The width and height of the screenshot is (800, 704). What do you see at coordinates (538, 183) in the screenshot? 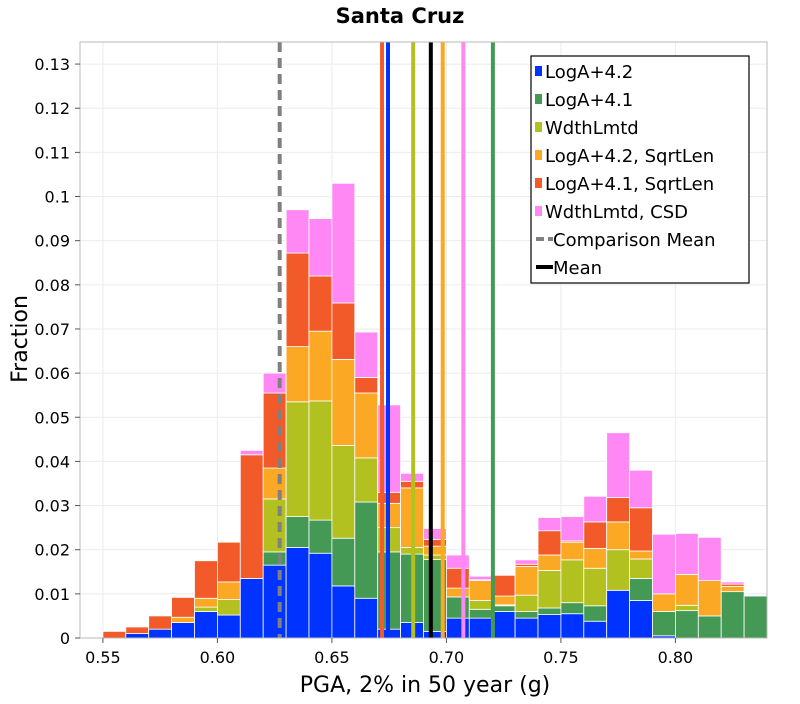
I see `legend-swatch-loga-4-1-sqrtlen` at bounding box center [538, 183].